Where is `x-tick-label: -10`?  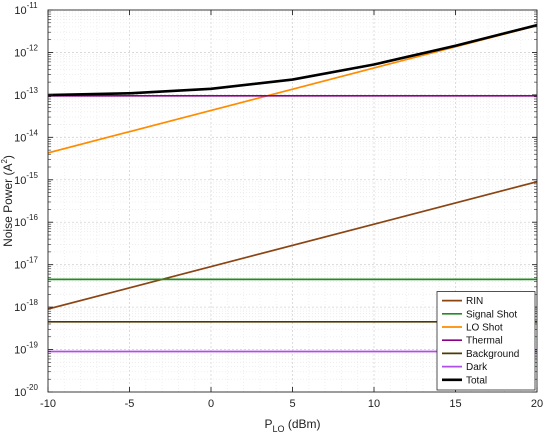
x-tick-label: -10 is located at coordinates (48, 404).